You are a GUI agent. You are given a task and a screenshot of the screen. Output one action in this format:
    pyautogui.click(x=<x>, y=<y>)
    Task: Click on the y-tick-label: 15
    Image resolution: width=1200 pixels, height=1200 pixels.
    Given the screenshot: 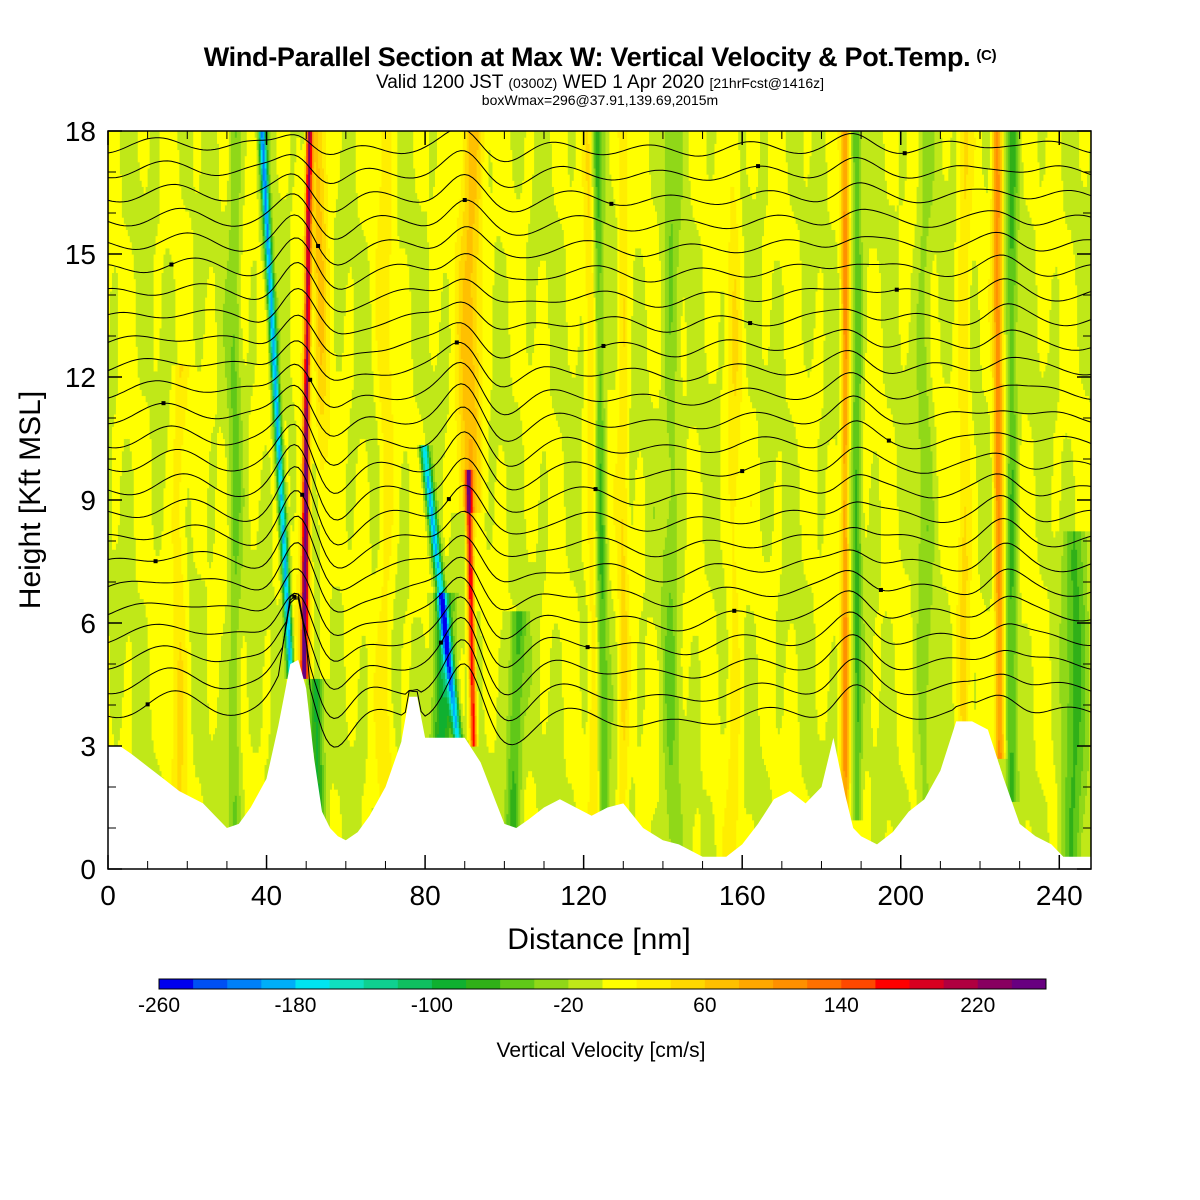 What is the action you would take?
    pyautogui.click(x=80, y=254)
    